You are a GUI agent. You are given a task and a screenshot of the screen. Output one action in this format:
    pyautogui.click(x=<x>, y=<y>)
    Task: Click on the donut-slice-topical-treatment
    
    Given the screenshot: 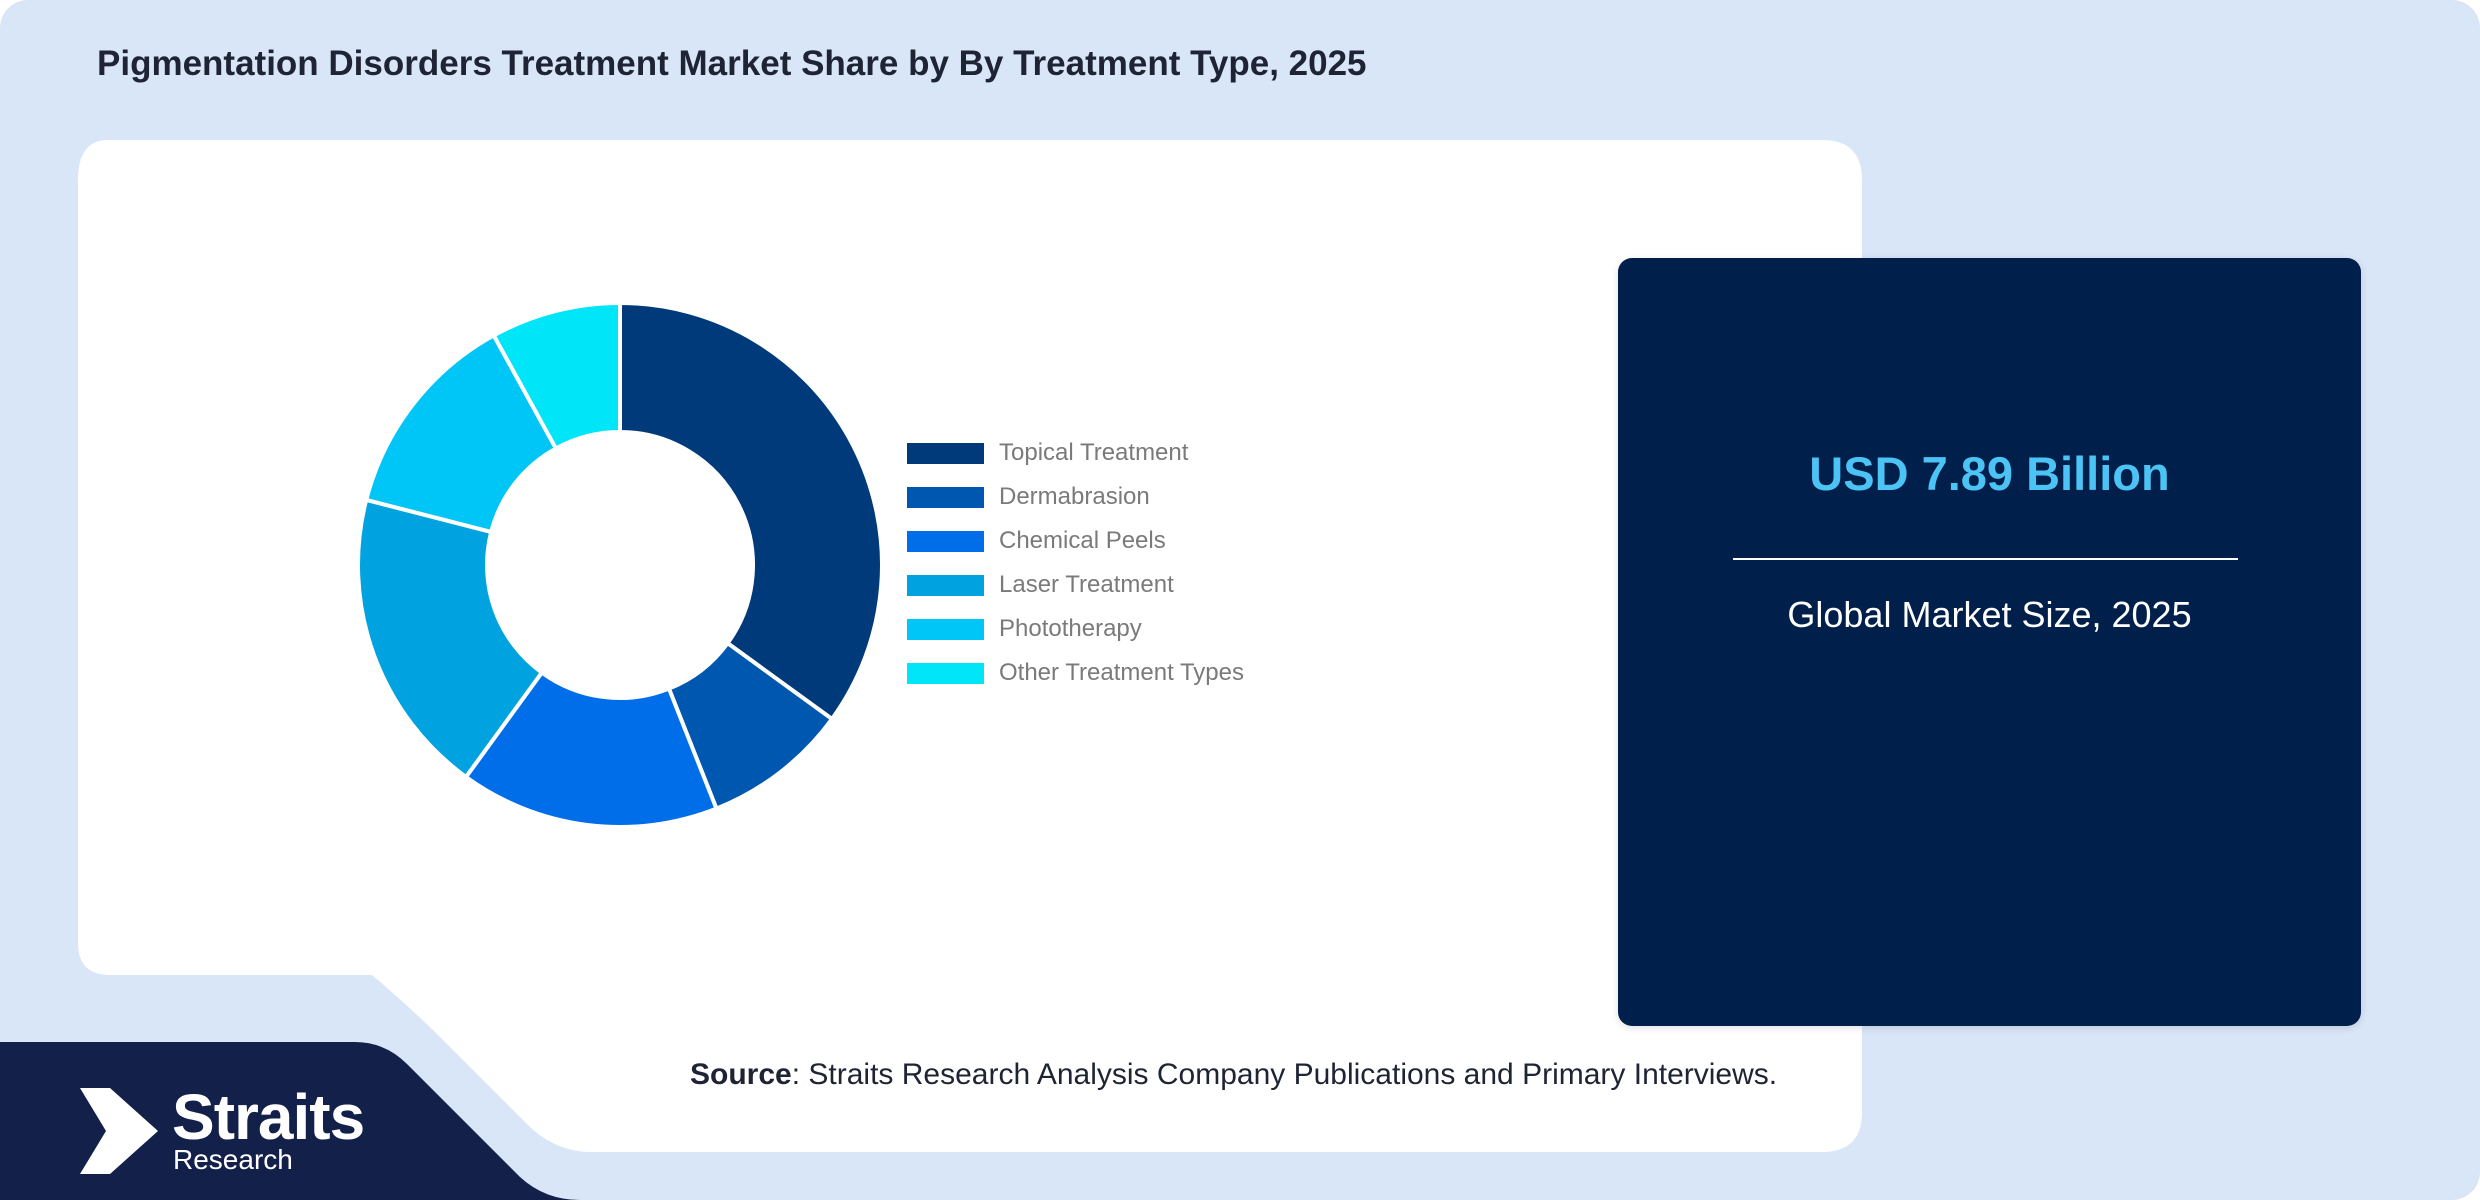 What is the action you would take?
    pyautogui.click(x=751, y=511)
    